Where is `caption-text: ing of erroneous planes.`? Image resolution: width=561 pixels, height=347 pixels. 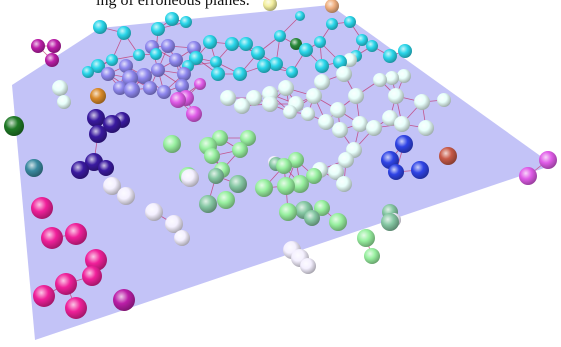 caption-text: ing of erroneous planes. is located at coordinates (173, 4).